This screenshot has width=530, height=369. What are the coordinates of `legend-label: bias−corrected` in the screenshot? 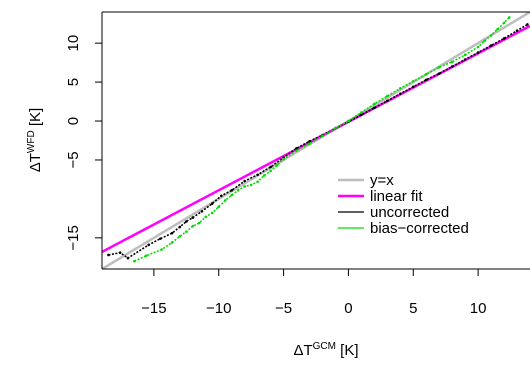 It's located at (419, 228).